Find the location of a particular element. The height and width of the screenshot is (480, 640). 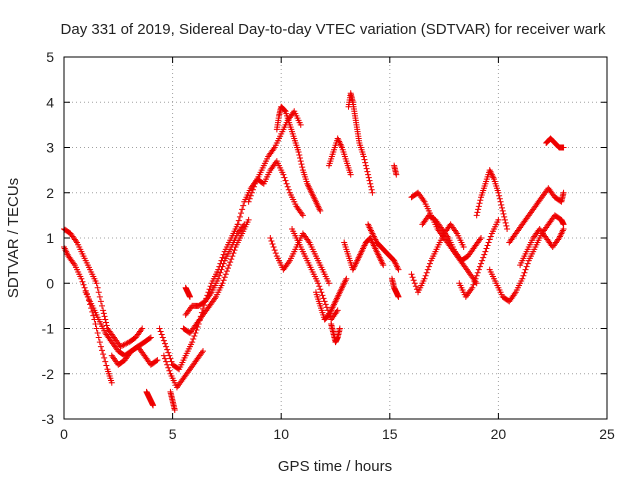

x-tick-label: 25 is located at coordinates (607, 434).